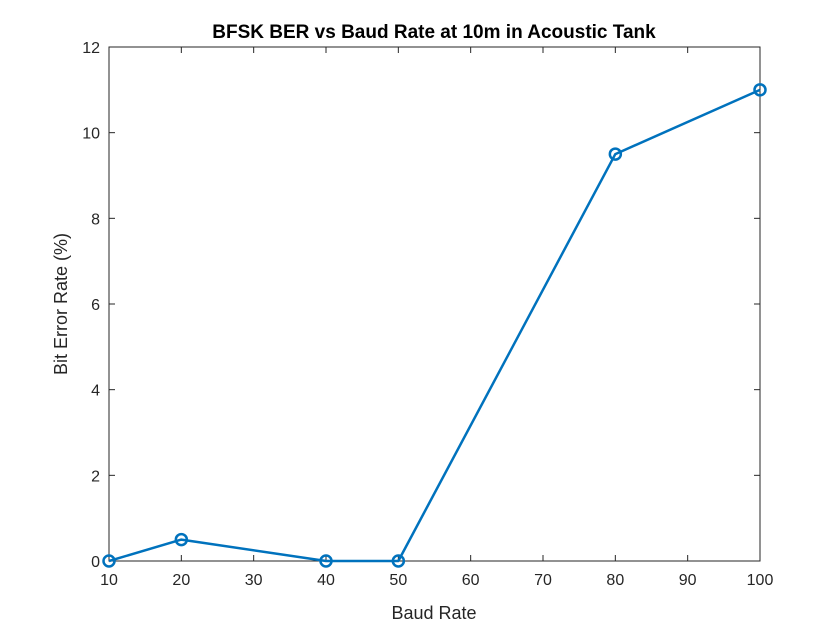 The image size is (840, 630). I want to click on y-axis-label: Bit Error Rate (%), so click(61, 304).